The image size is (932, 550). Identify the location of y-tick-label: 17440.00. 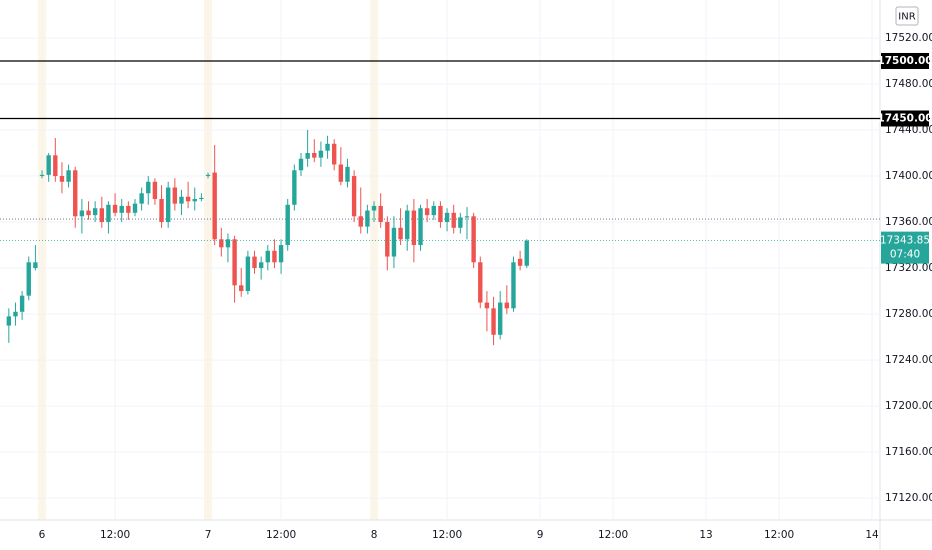
(908, 130).